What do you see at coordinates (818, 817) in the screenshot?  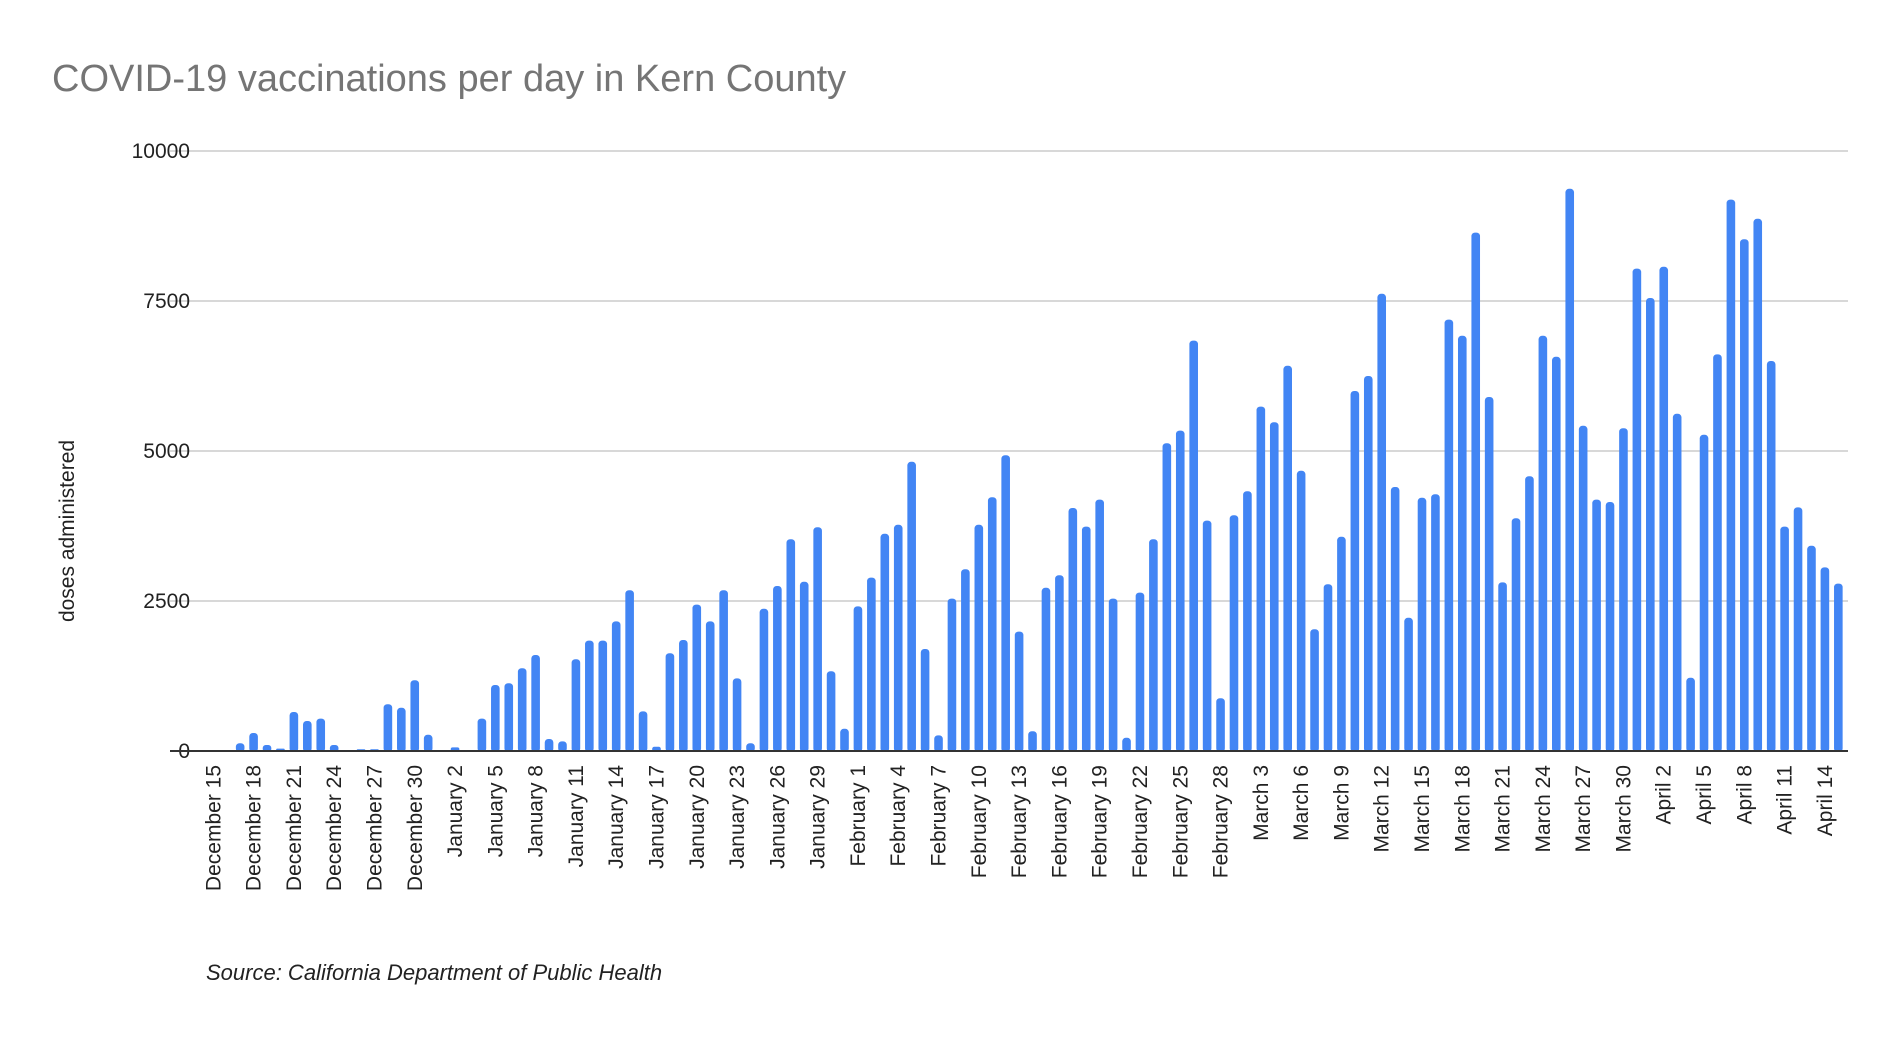 I see `x-tick-label: January 29` at bounding box center [818, 817].